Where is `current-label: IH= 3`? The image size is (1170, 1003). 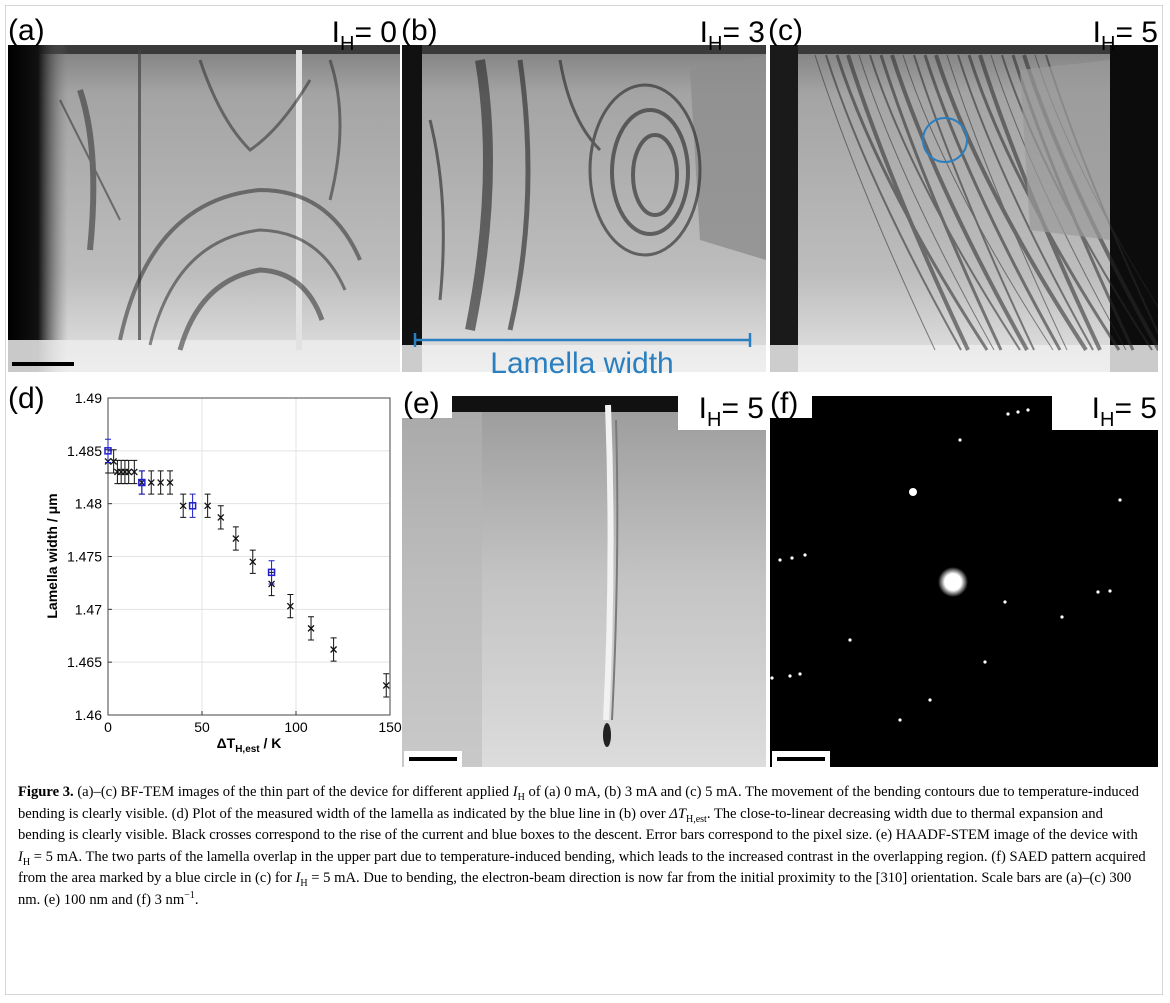 current-label: IH= 3 is located at coordinates (732, 35).